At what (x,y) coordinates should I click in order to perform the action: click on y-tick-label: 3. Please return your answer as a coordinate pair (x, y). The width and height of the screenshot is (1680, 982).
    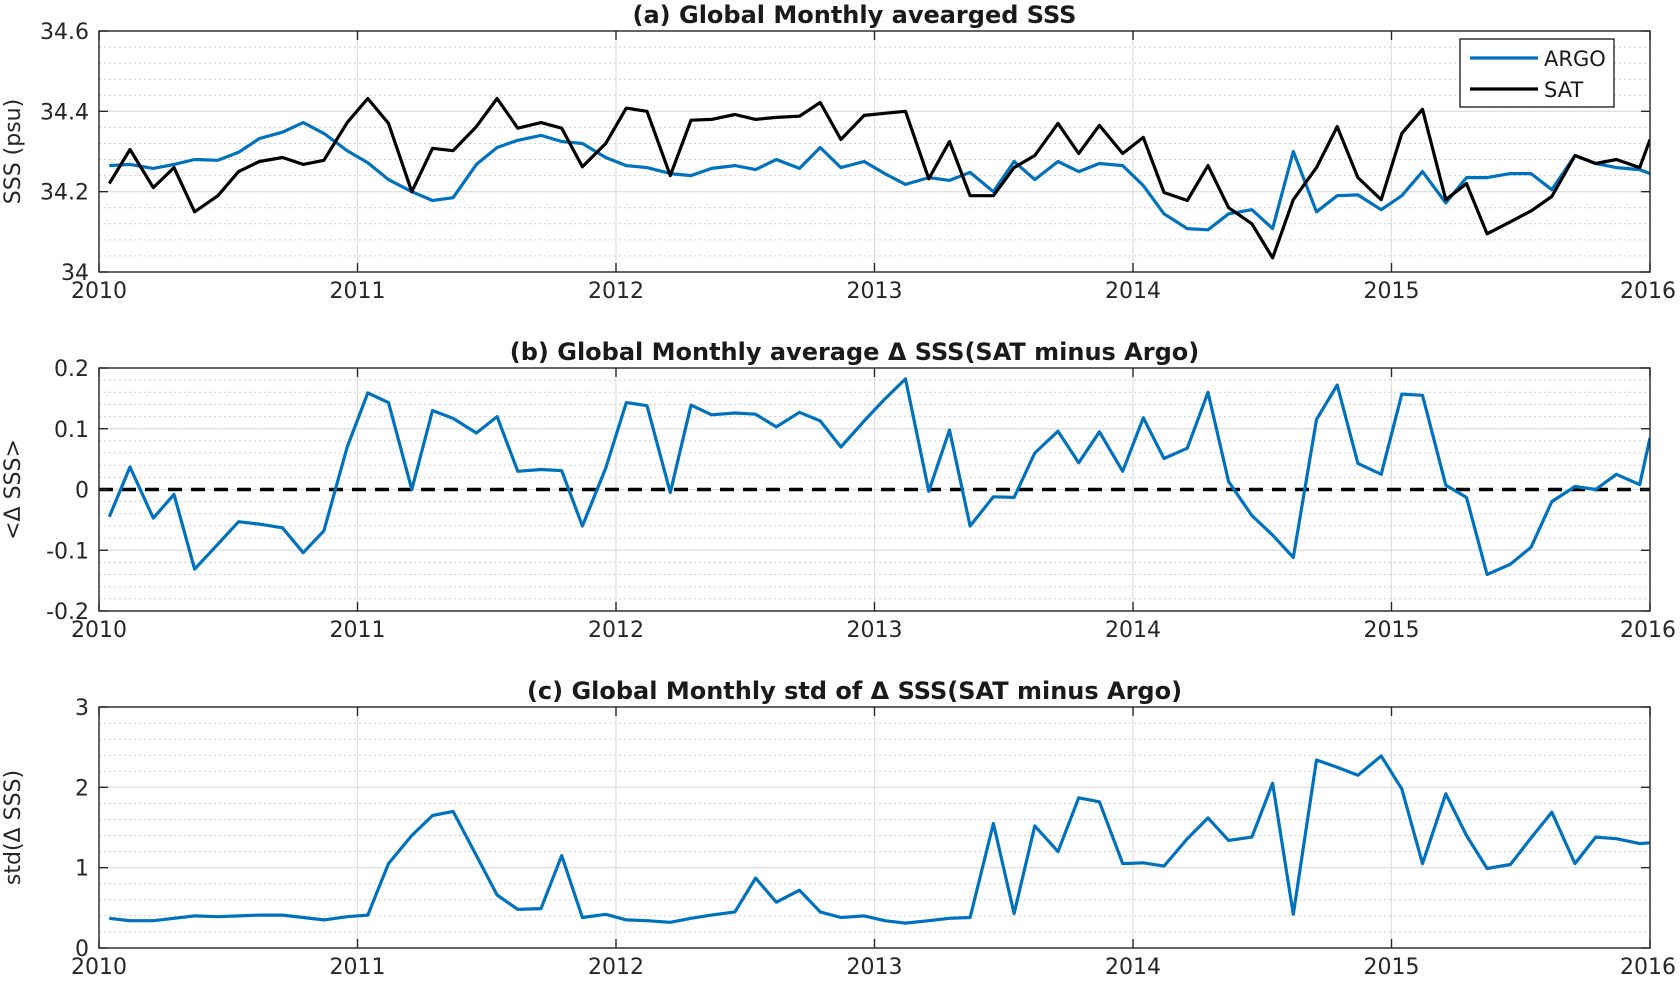
    Looking at the image, I should click on (82, 708).